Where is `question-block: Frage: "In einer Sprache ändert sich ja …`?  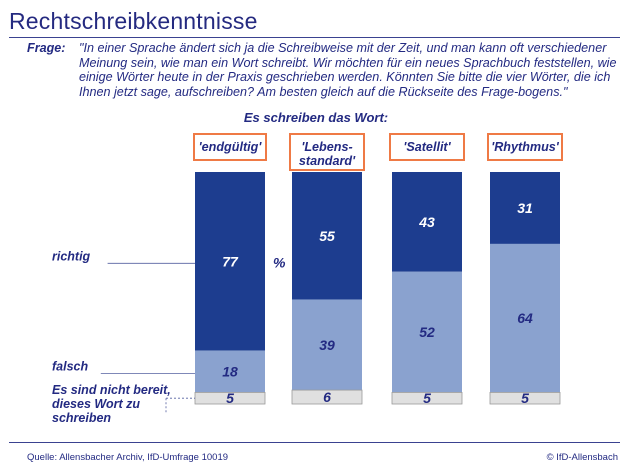 question-block: Frage: "In einer Sprache ändert sich ja … is located at coordinates (322, 70).